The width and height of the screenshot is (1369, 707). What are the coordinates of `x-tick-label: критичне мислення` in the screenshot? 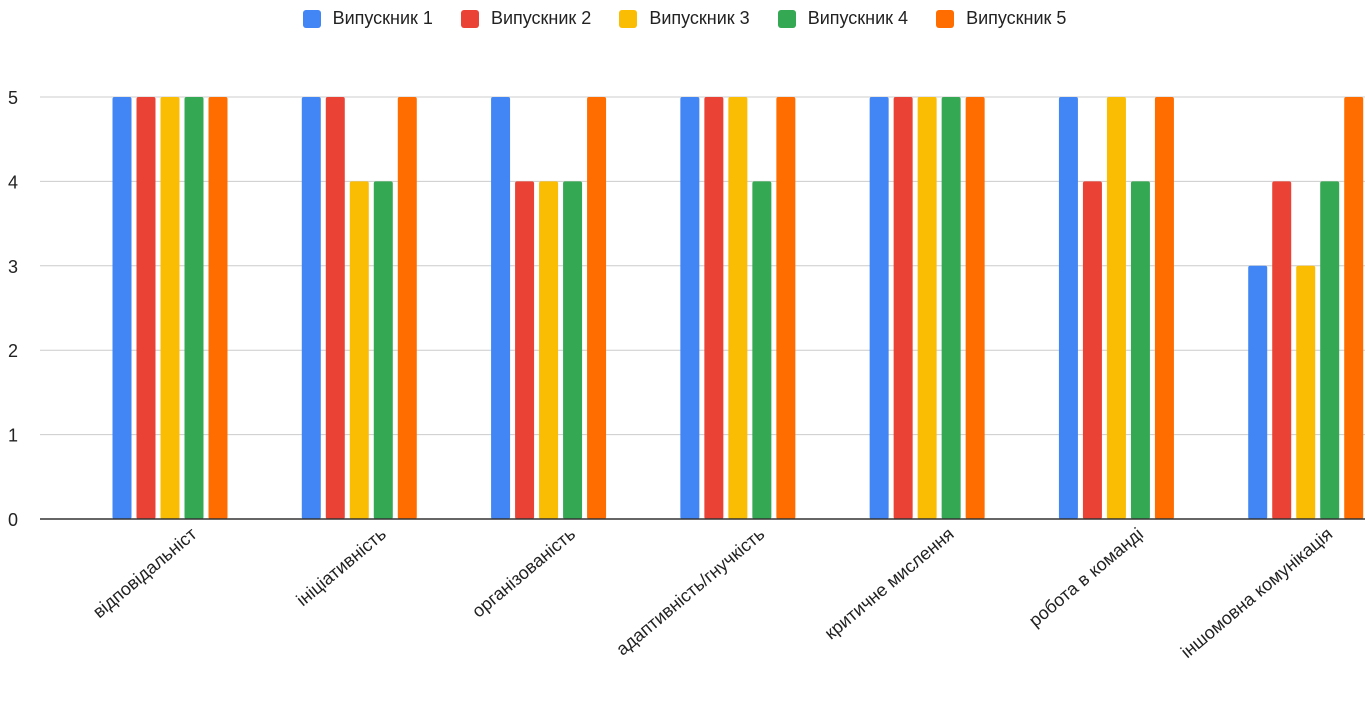 It's located at (889, 584).